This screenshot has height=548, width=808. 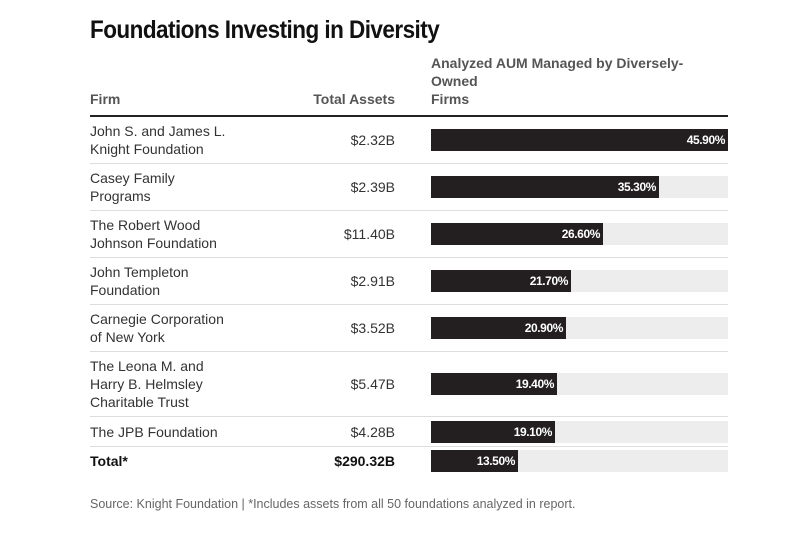 What do you see at coordinates (158, 131) in the screenshot?
I see `firm-name-line: John S. and James L.` at bounding box center [158, 131].